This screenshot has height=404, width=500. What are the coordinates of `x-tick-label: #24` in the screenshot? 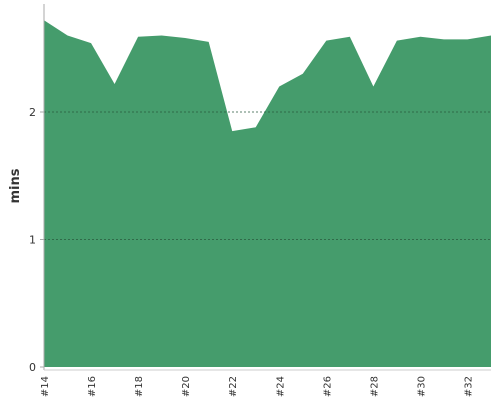 It's located at (280, 386).